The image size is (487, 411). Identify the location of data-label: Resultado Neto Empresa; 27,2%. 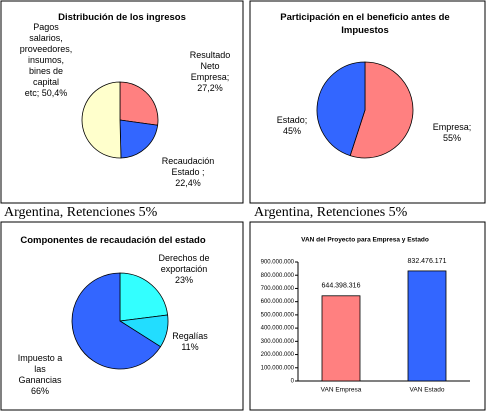
(210, 71).